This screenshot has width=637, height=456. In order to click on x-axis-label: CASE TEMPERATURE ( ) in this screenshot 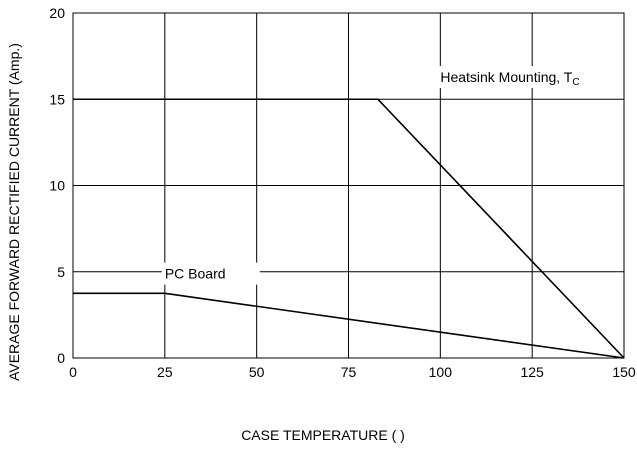, I will do `click(323, 435)`.